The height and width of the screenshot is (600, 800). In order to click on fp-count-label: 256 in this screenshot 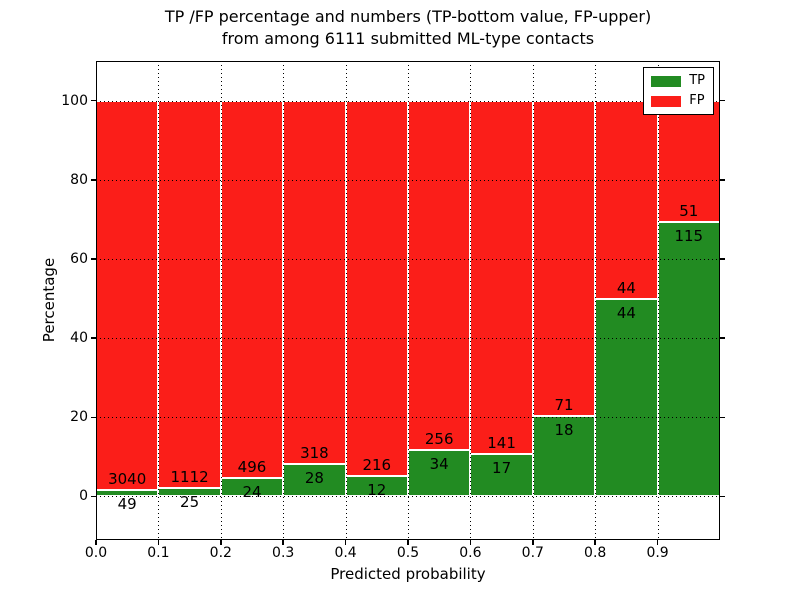, I will do `click(439, 439)`.